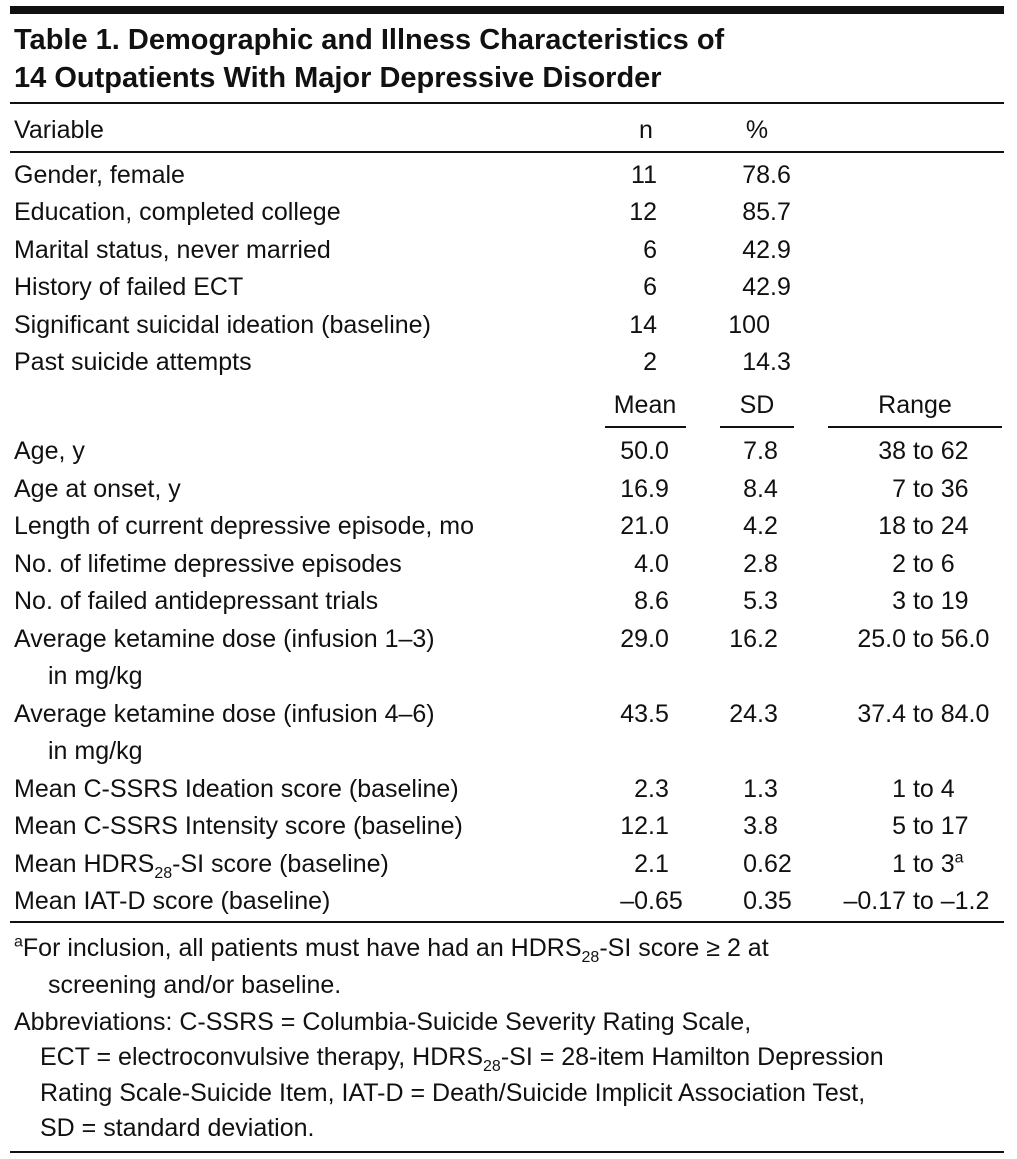 The width and height of the screenshot is (1017, 1159). Describe the element at coordinates (644, 826) in the screenshot. I see `cell-mean: 12.1` at that location.